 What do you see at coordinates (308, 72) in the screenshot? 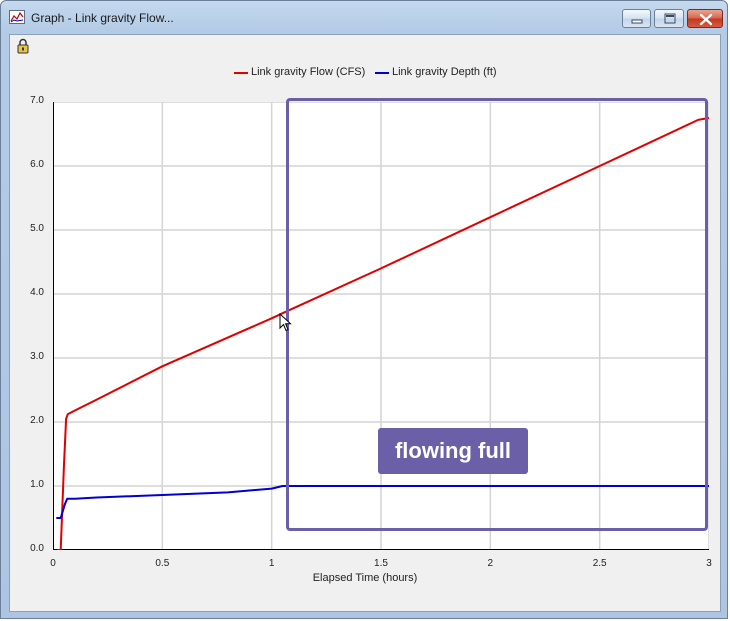
I see `legend-label-flow: Link gravity Flow (CFS)` at bounding box center [308, 72].